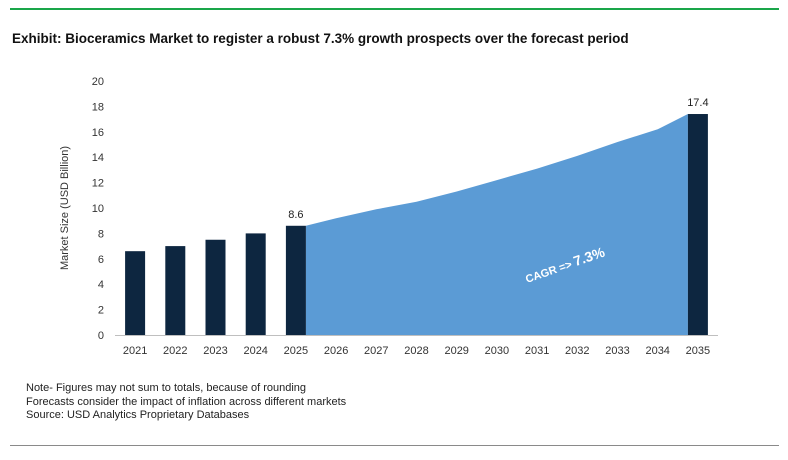 The width and height of the screenshot is (788, 460). What do you see at coordinates (135, 351) in the screenshot?
I see `x-tick-label: 2021` at bounding box center [135, 351].